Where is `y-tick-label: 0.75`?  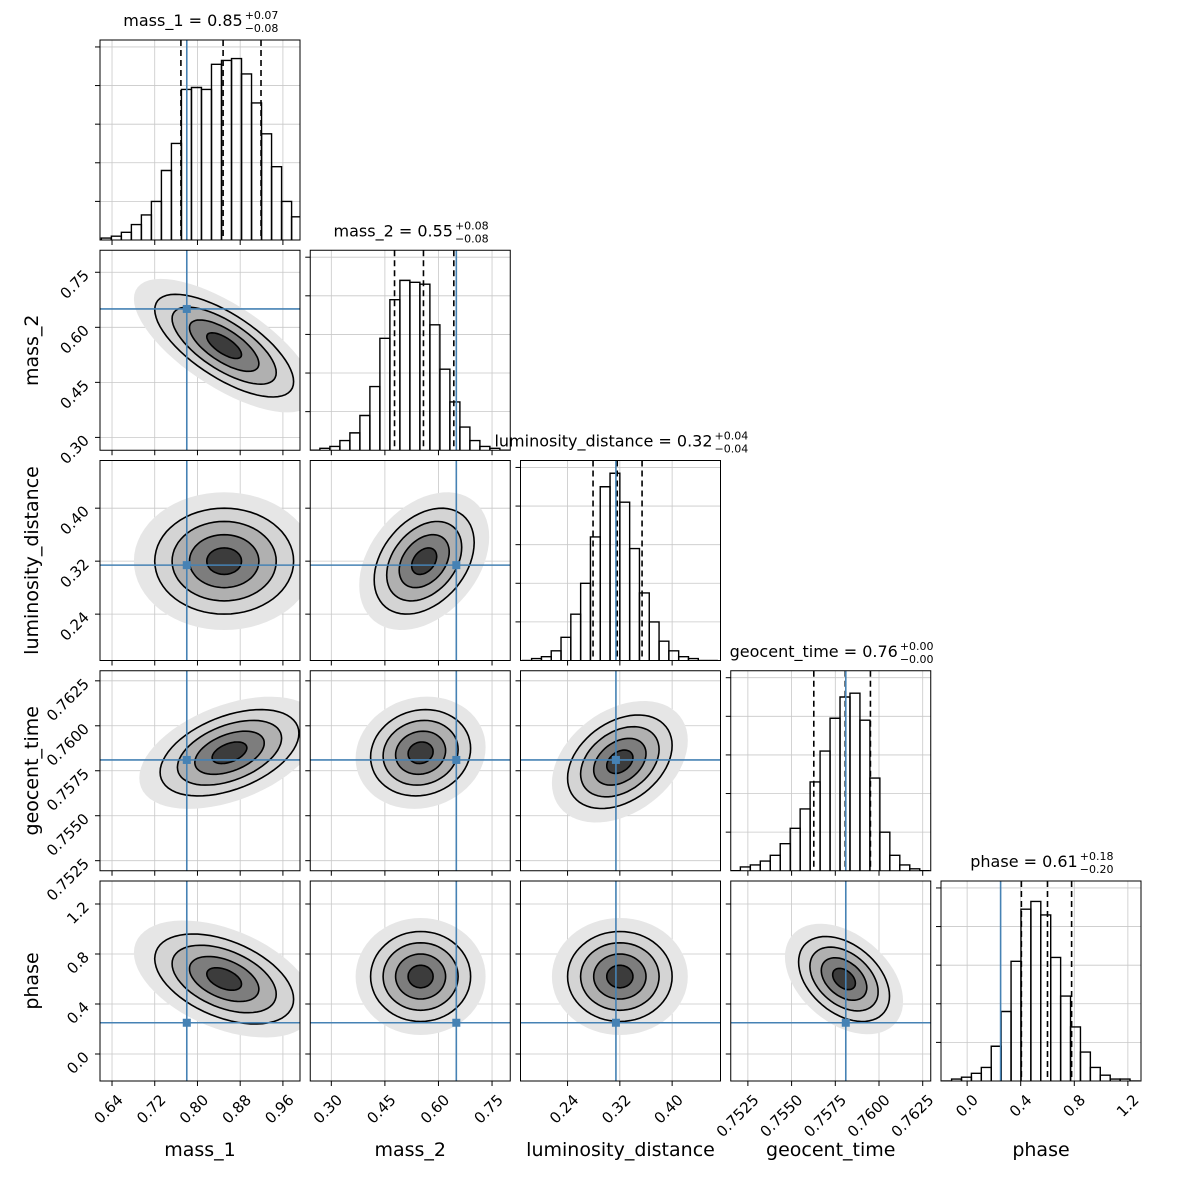
y-tick-label: 0.75 is located at coordinates (74, 284).